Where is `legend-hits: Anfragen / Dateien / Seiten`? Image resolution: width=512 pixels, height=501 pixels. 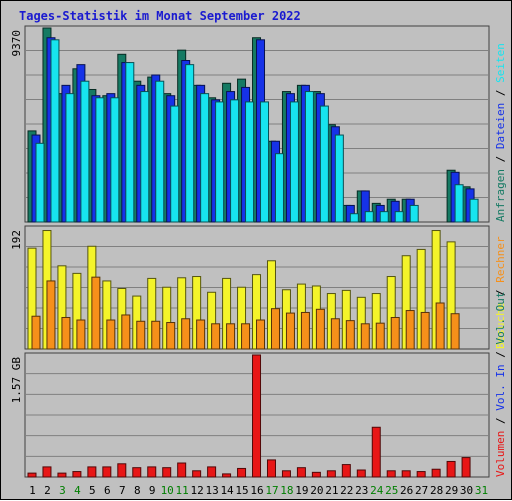
legend-hits: Anfragen / Dateien / Seiten is located at coordinates (500, 132).